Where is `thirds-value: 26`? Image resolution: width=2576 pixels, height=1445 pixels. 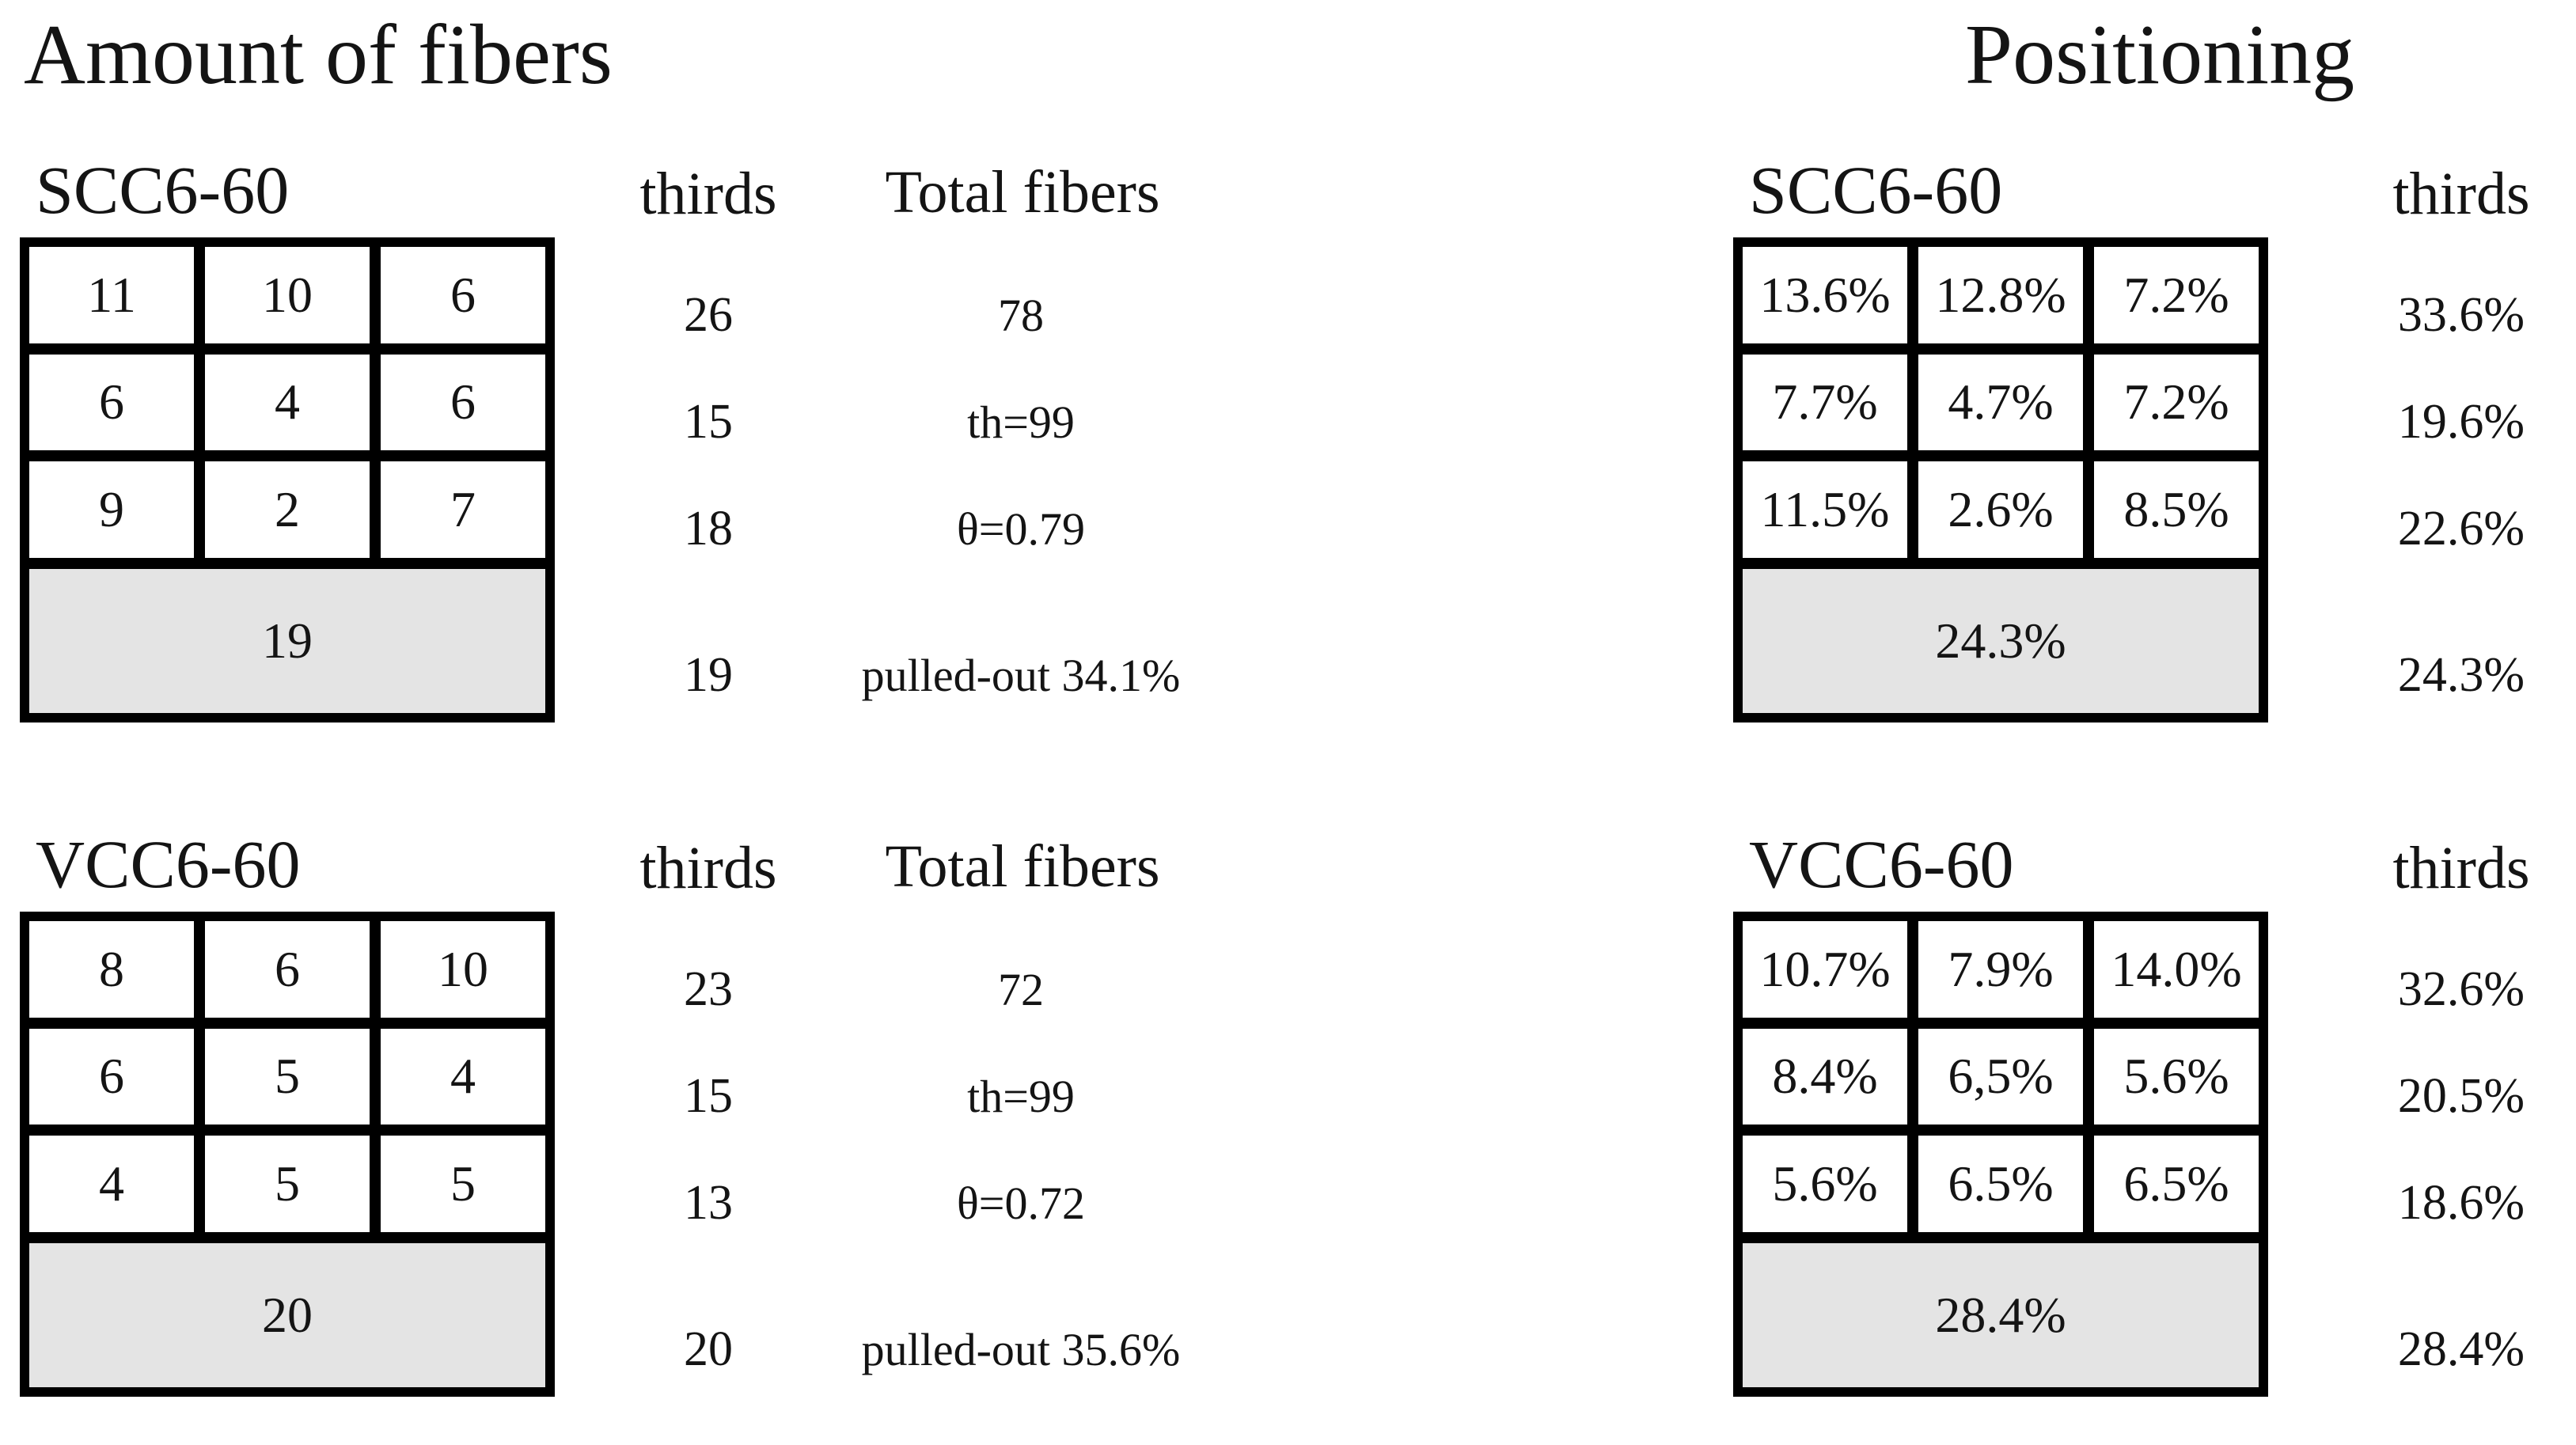 thirds-value: 26 is located at coordinates (708, 314).